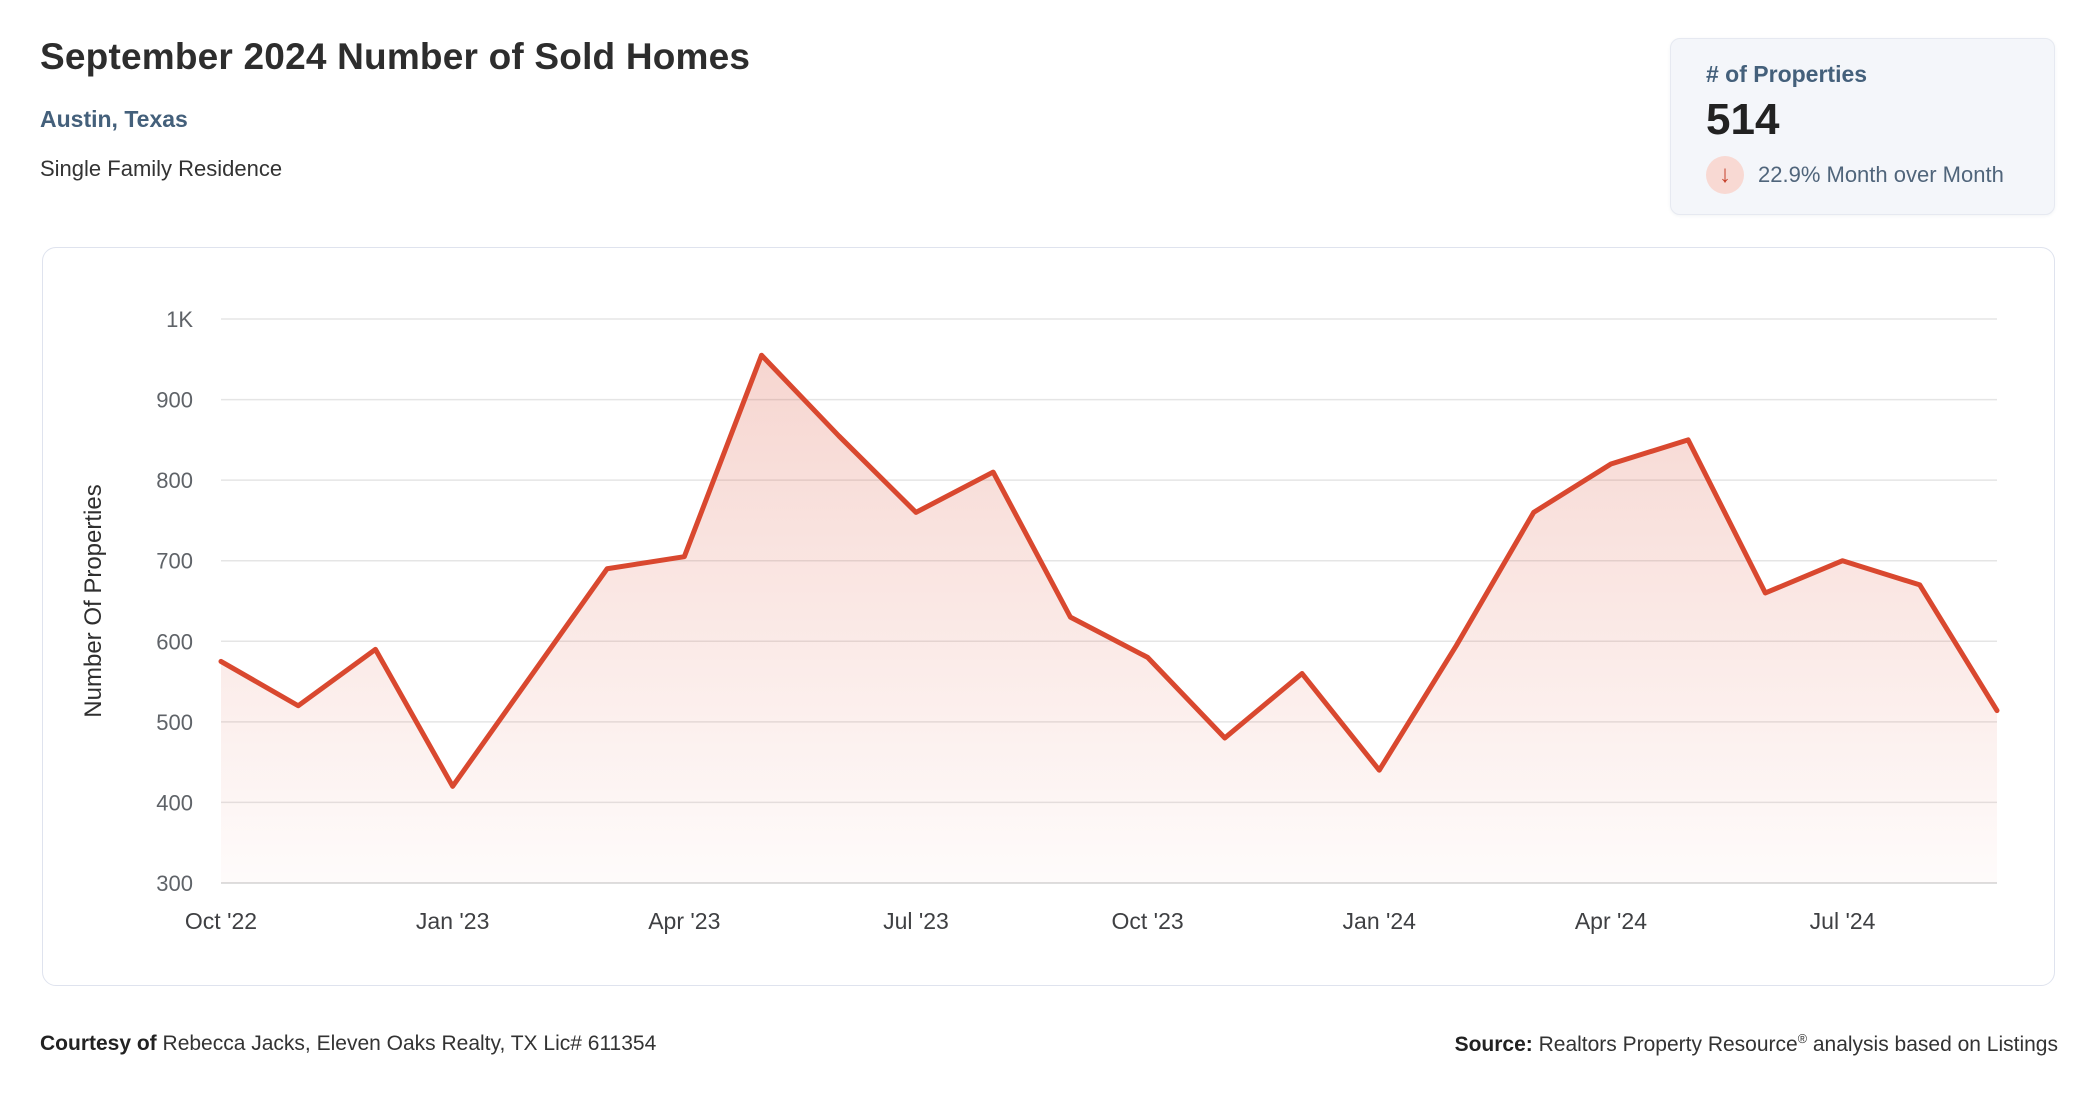  Describe the element at coordinates (916, 921) in the screenshot. I see `svg-text: Jul '23` at that location.